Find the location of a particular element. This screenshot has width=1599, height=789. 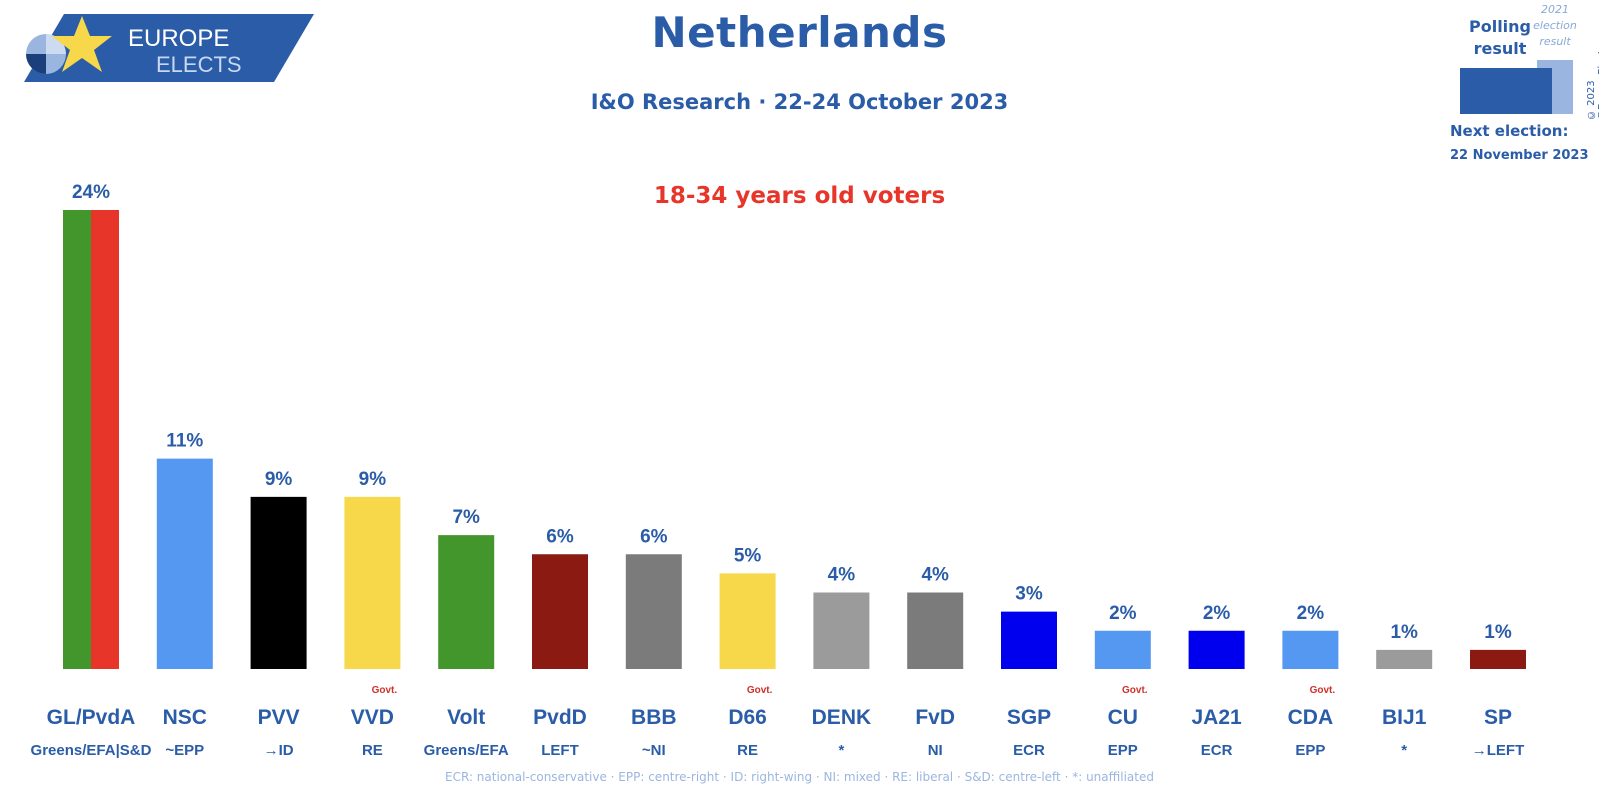

party-label: CU is located at coordinates (1123, 717).